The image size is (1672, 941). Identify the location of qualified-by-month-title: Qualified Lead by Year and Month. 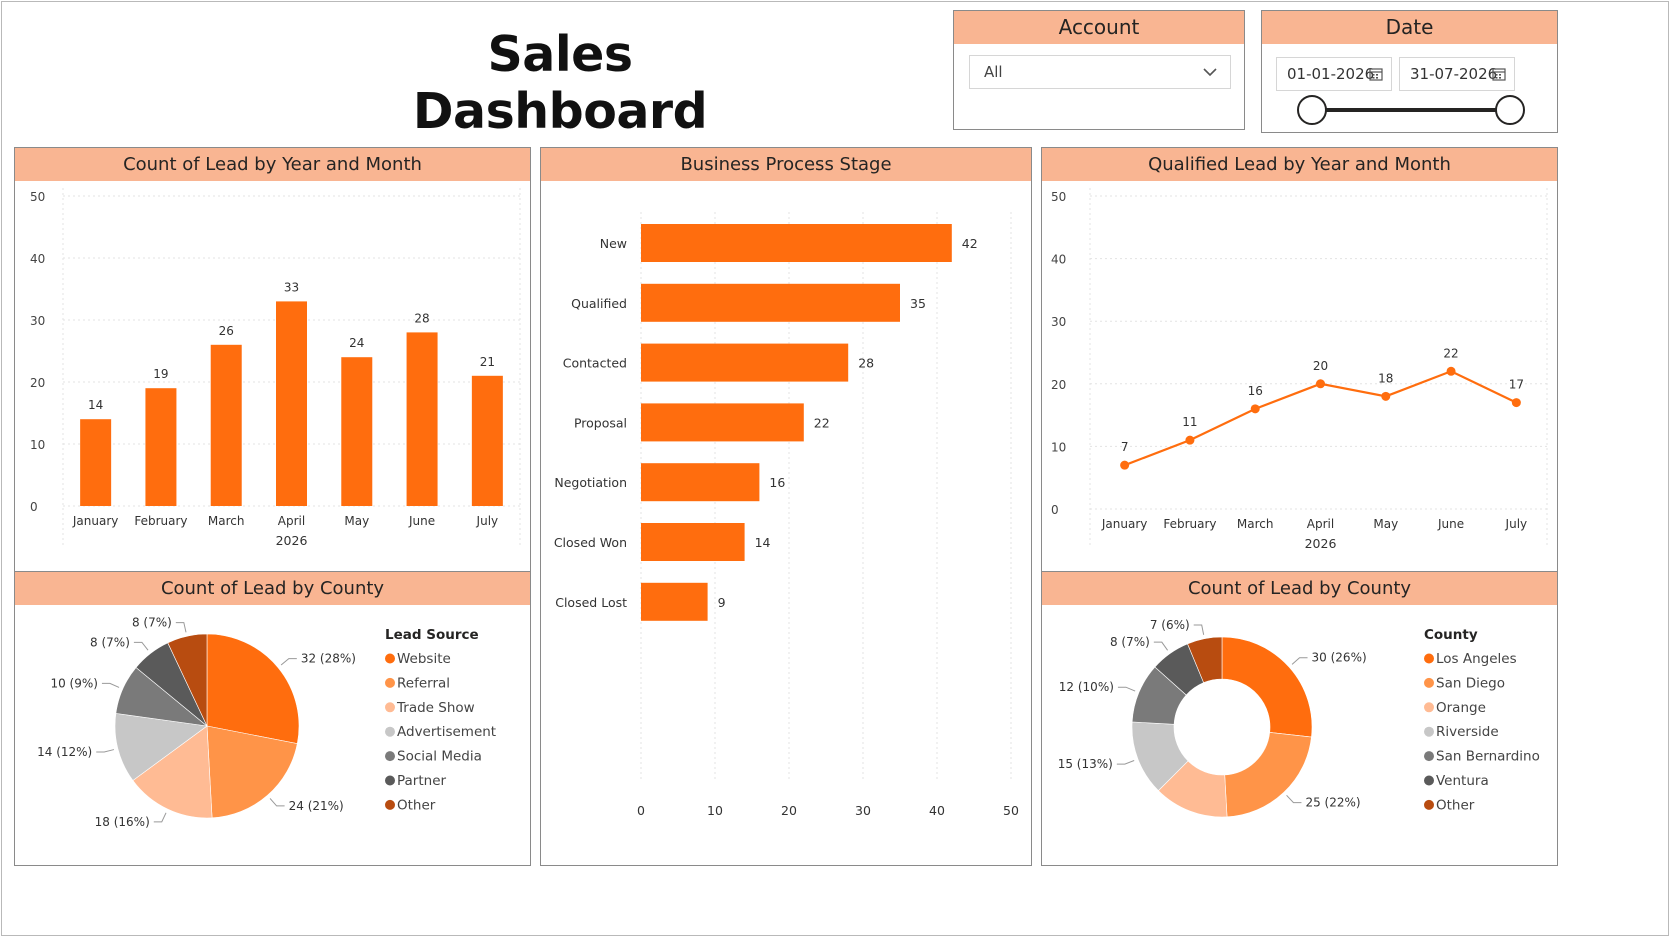
(1299, 164).